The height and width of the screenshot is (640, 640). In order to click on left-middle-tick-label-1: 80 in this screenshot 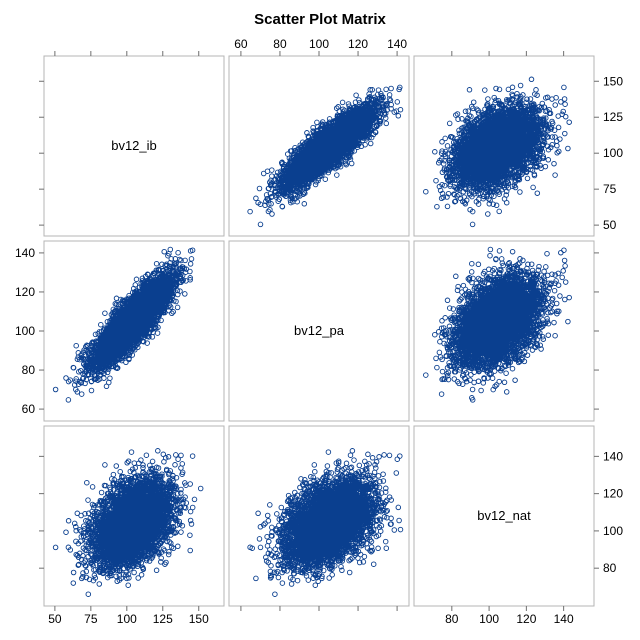, I will do `click(29, 370)`.